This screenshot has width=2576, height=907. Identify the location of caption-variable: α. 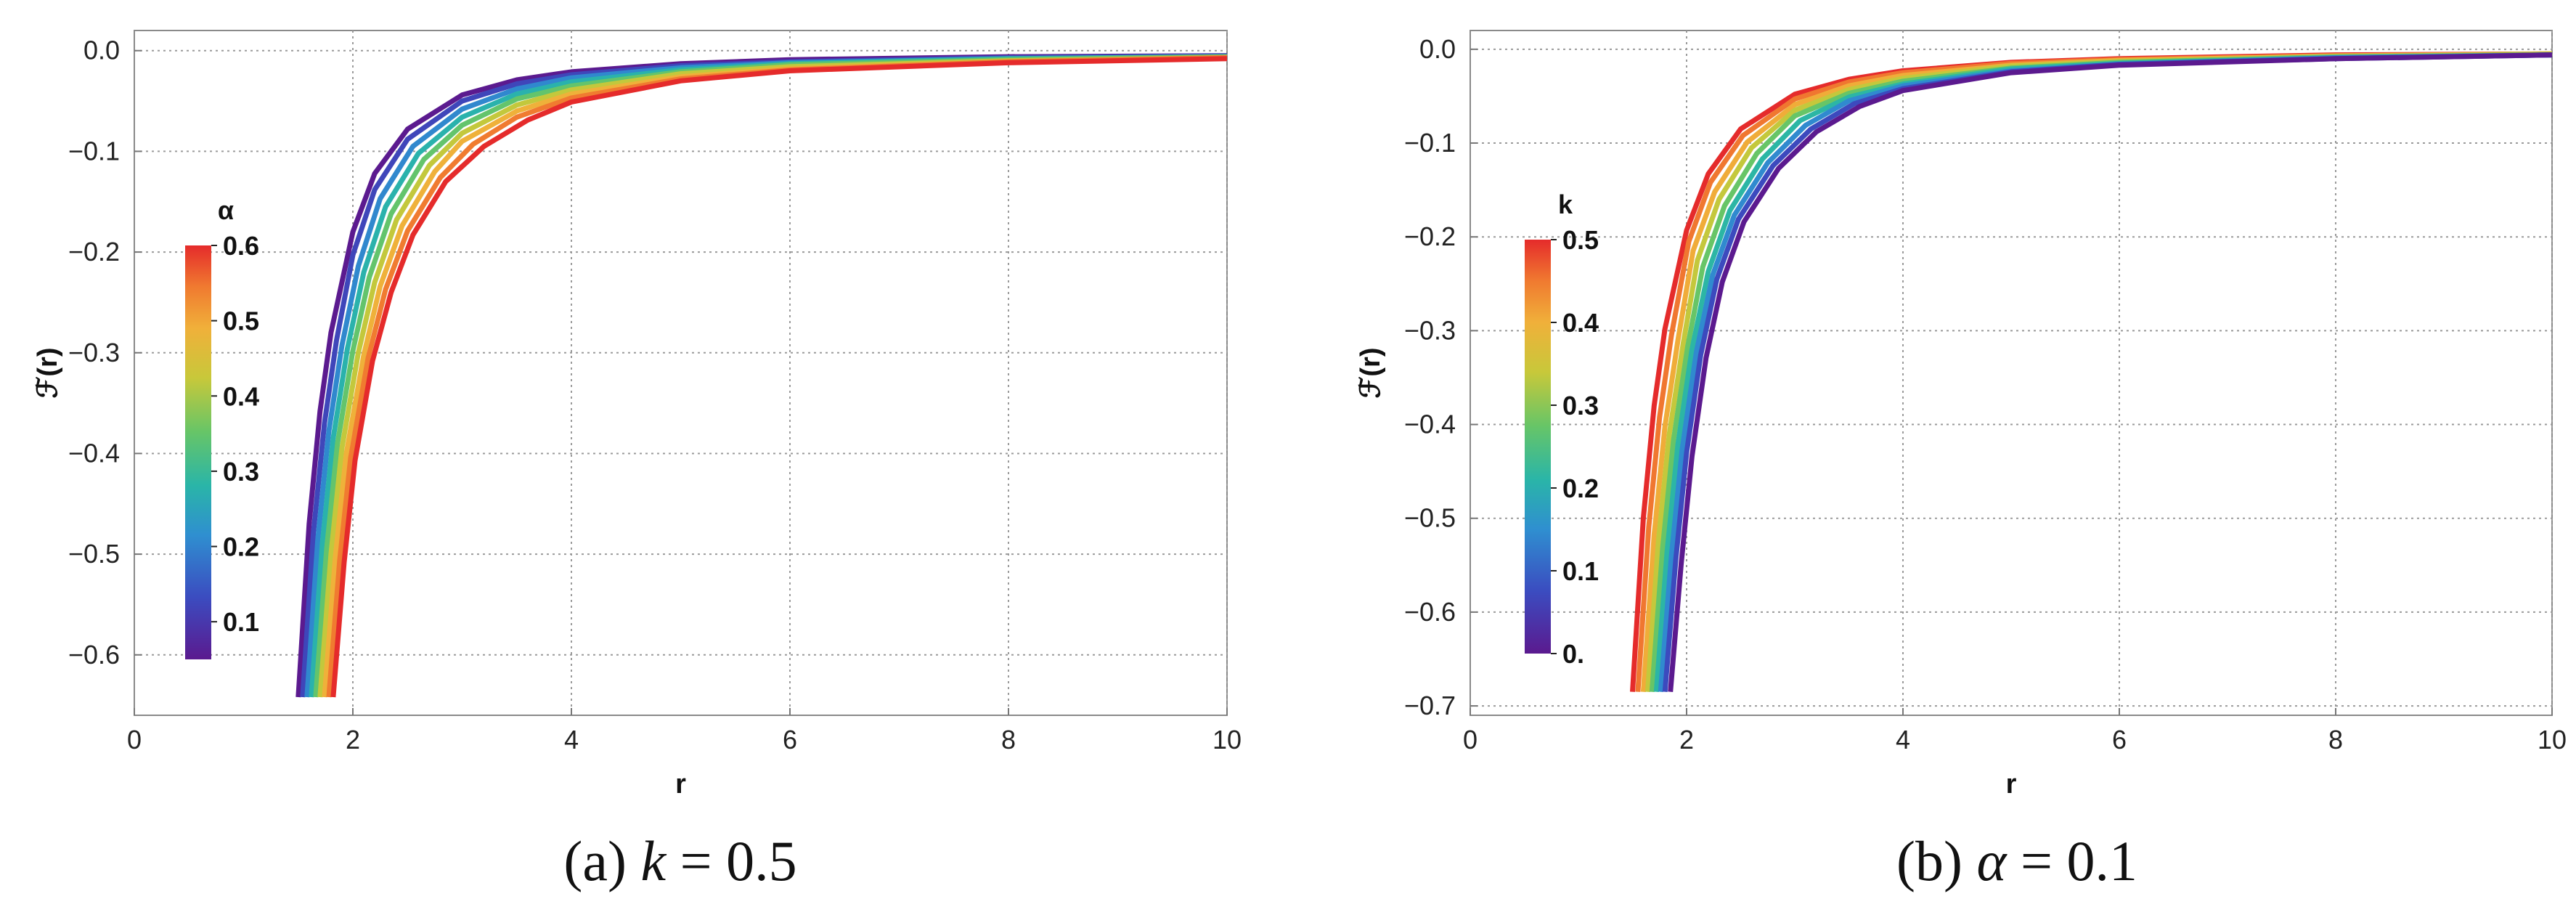
(1992, 860).